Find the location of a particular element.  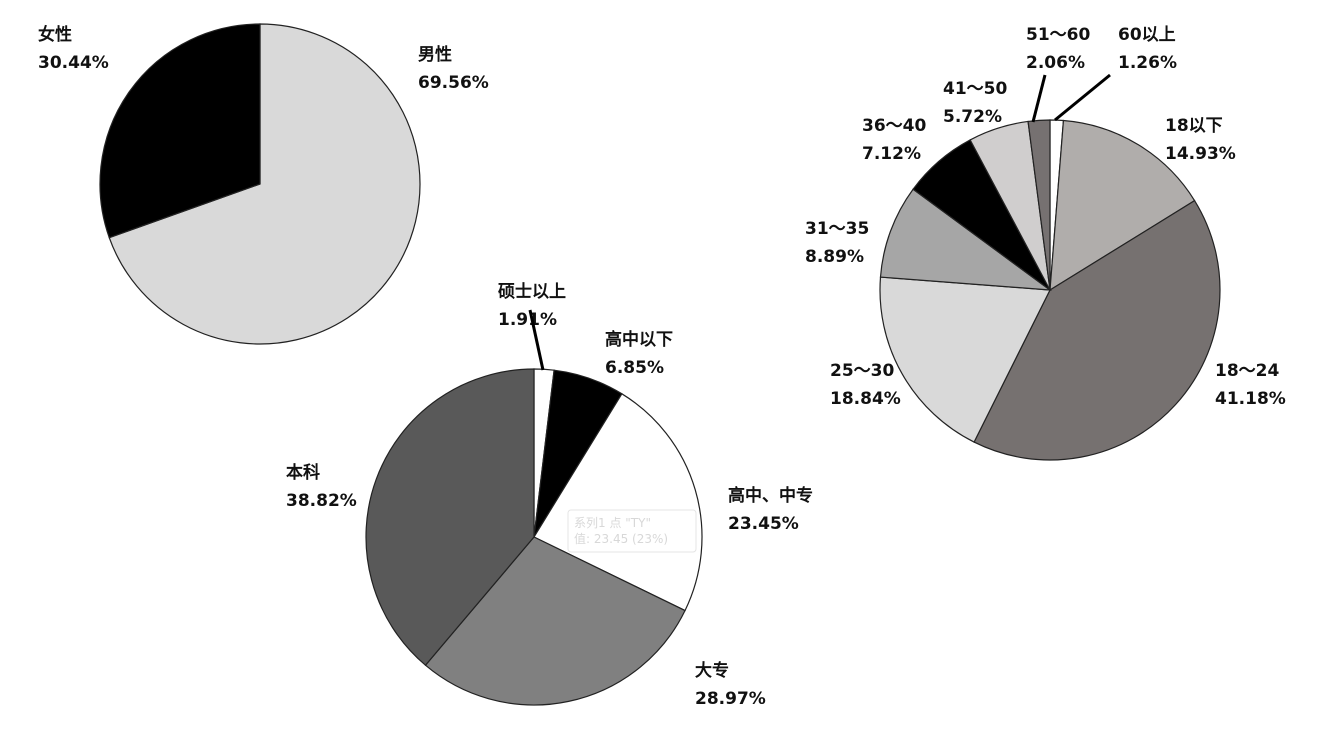

slice-label: 本科 is located at coordinates (303, 472).